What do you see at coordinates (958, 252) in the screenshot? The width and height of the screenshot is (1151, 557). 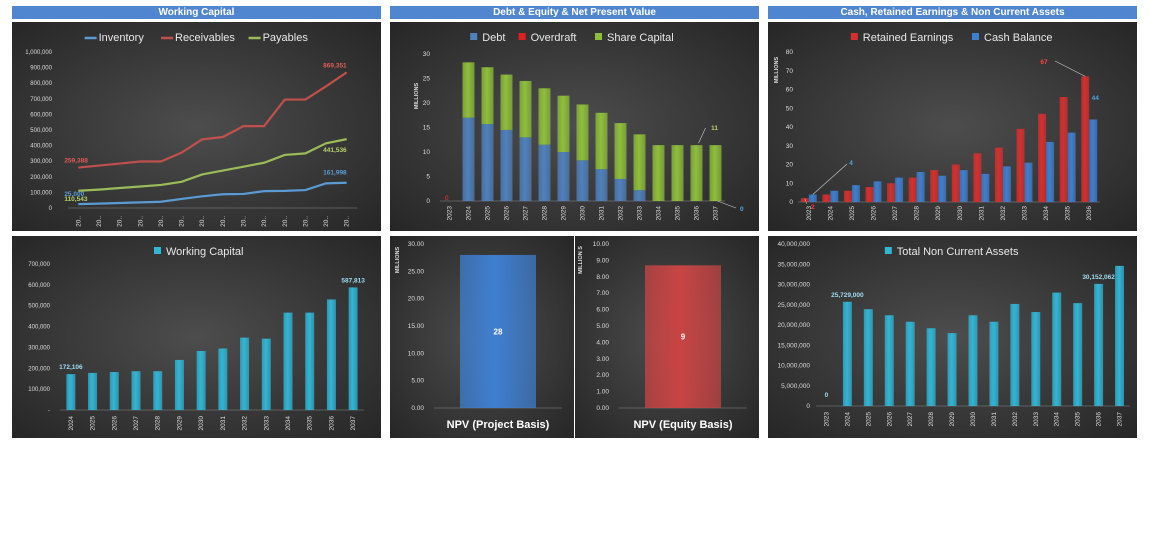 I see `legend-label: Total Non Current Assets` at bounding box center [958, 252].